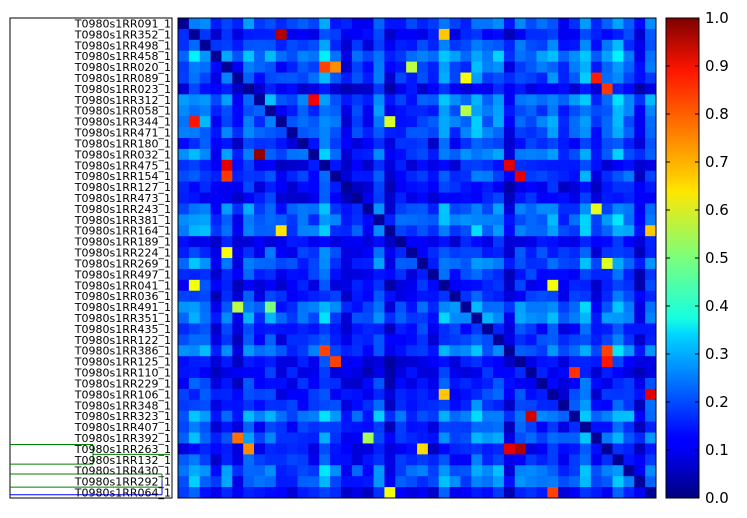 The image size is (747, 518). I want to click on dendrogram, so click(90, 470).